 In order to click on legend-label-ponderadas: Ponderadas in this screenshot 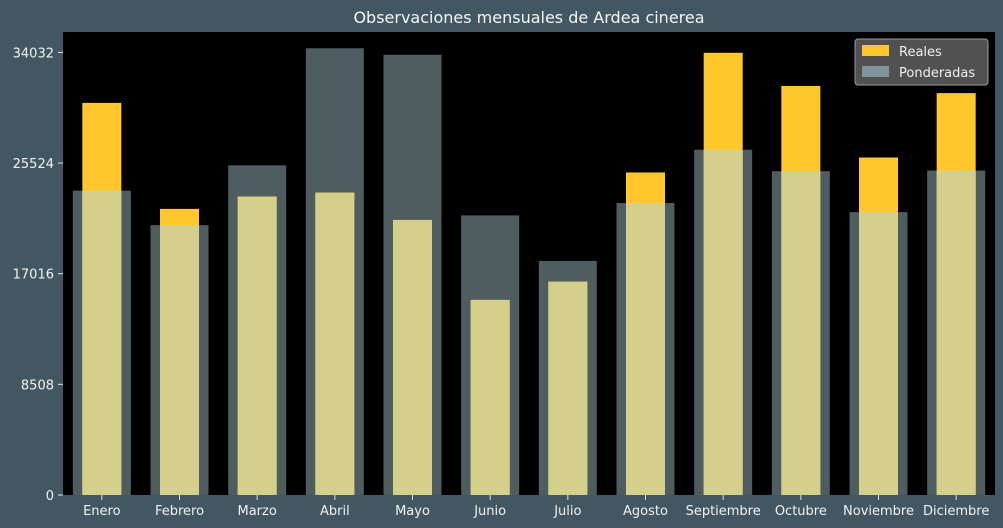, I will do `click(937, 73)`.